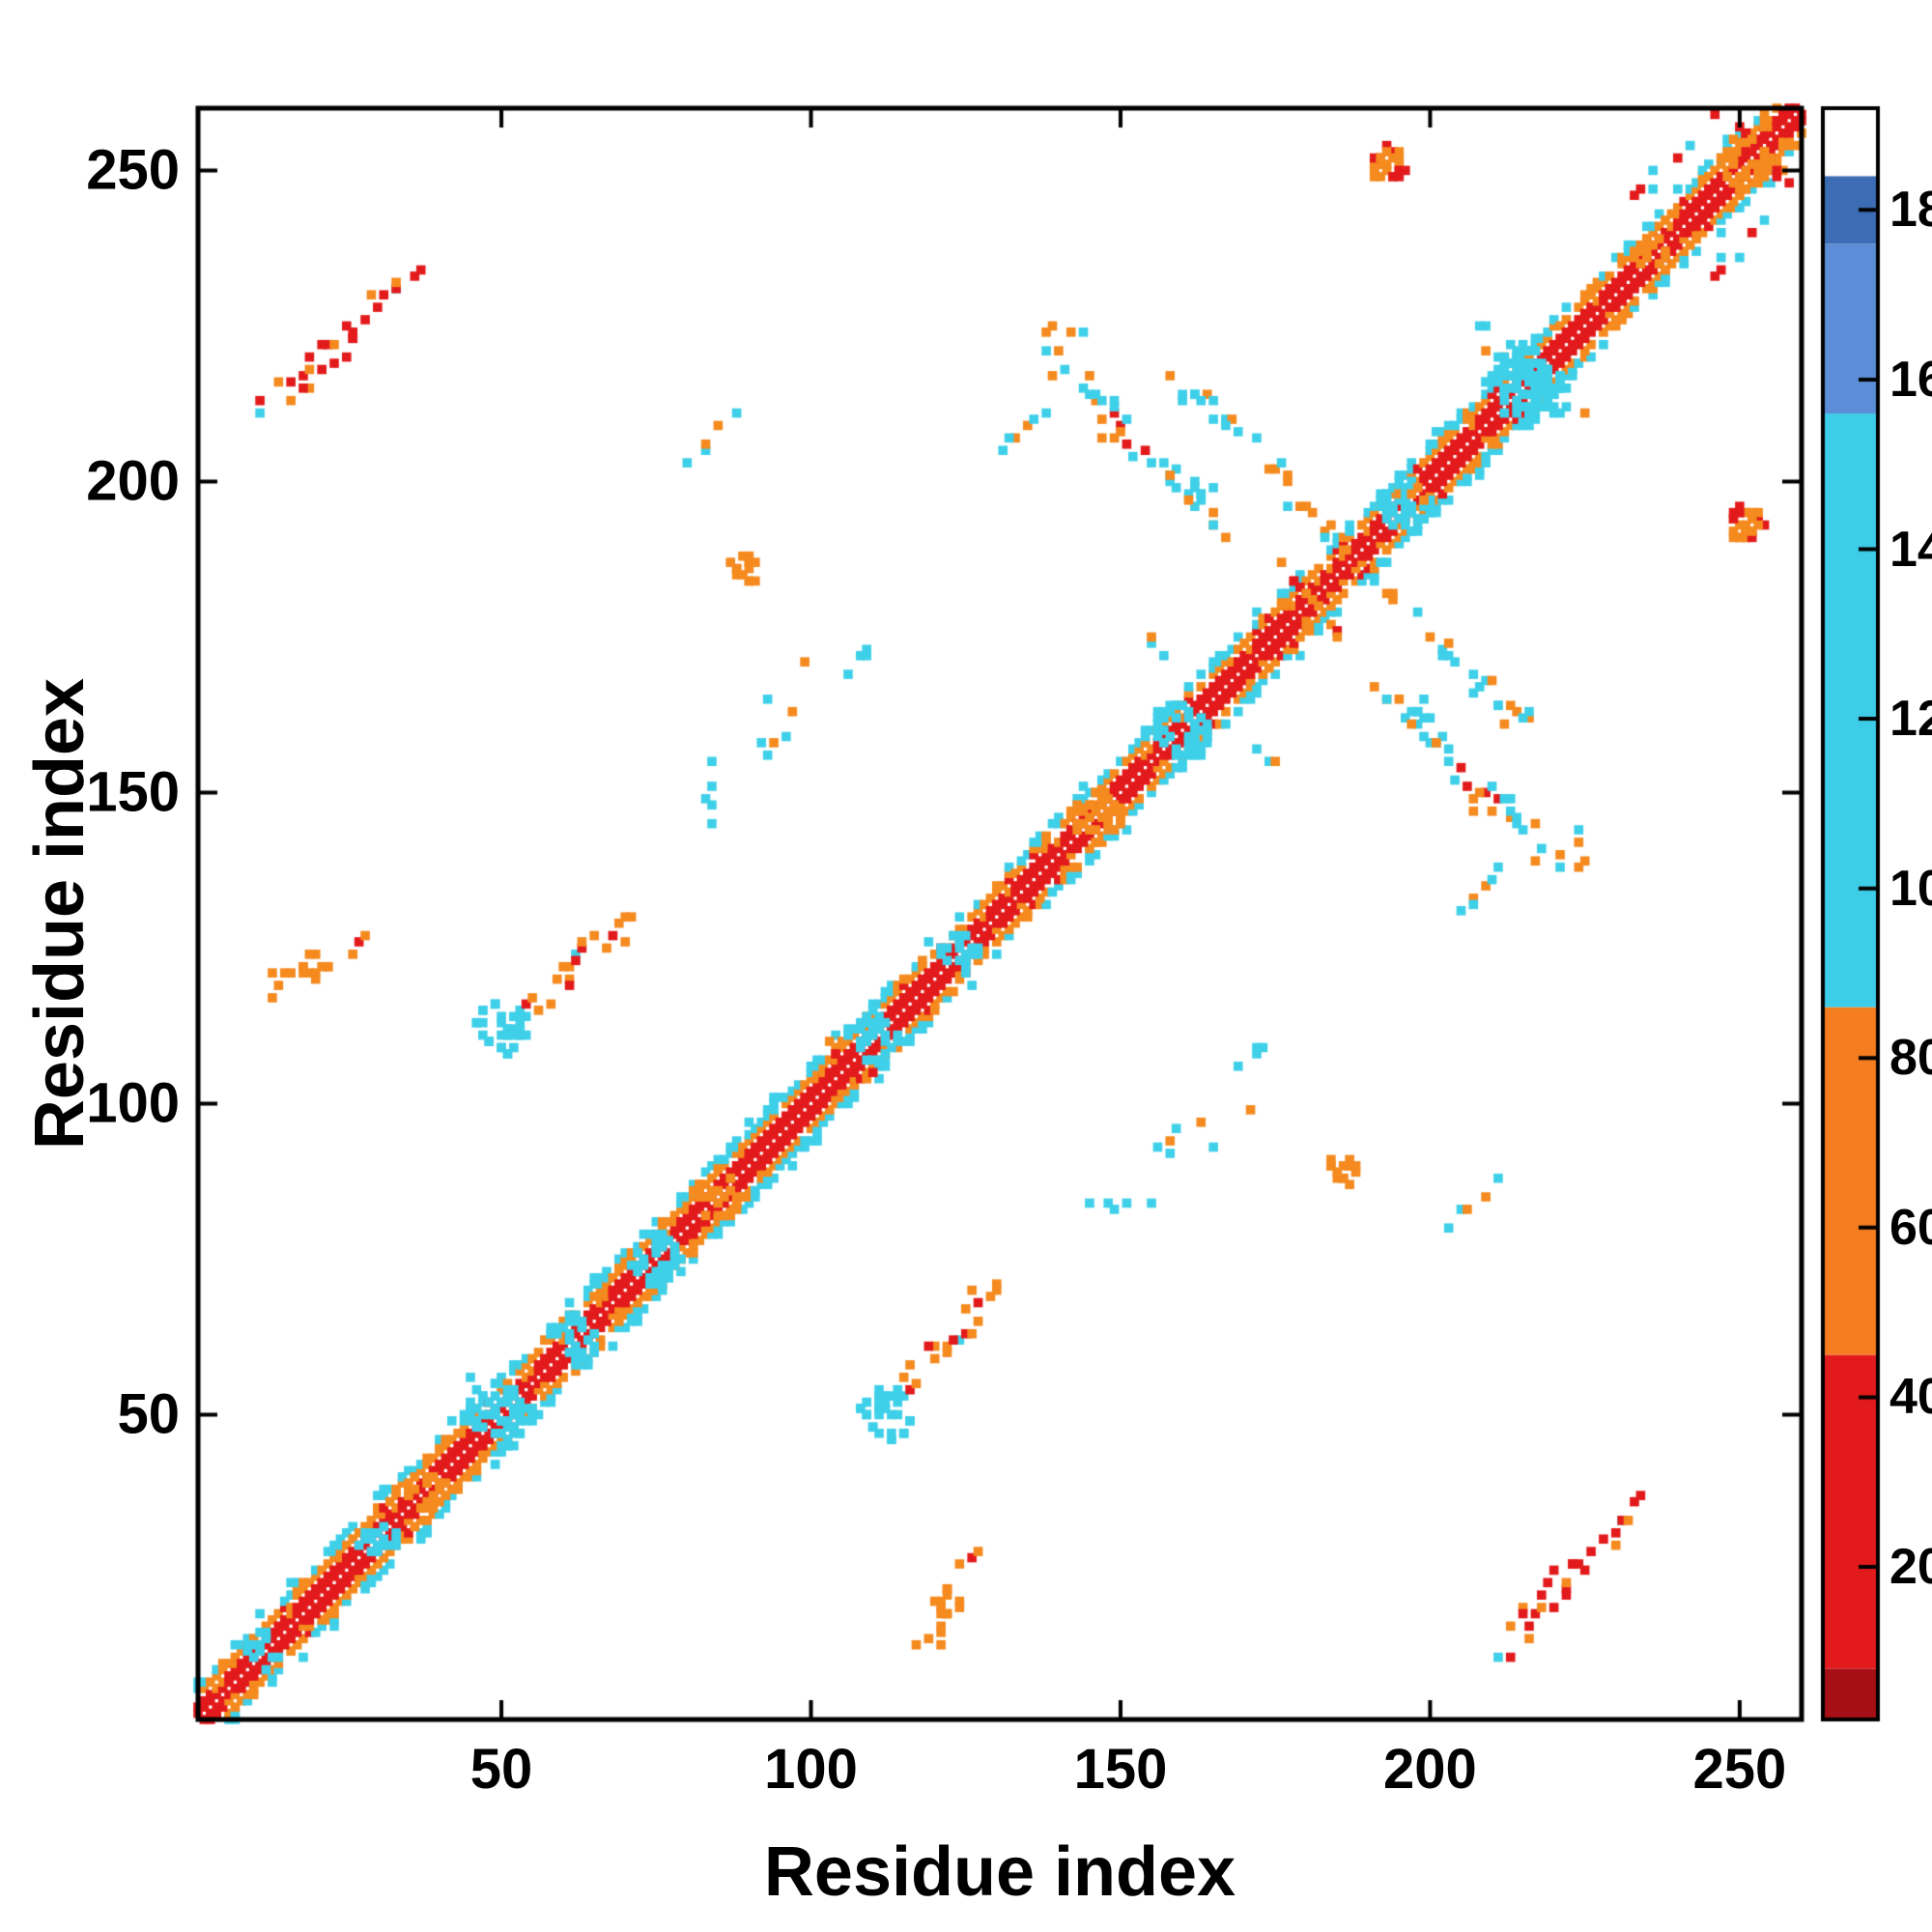 This screenshot has height=1932, width=1932. What do you see at coordinates (1910, 549) in the screenshot?
I see `colorbar-tick-label: 140` at bounding box center [1910, 549].